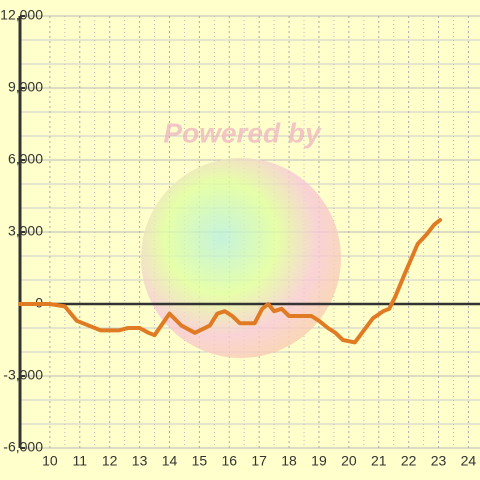 This screenshot has height=480, width=480. Describe the element at coordinates (50, 461) in the screenshot. I see `x-tick-label: 10` at that location.